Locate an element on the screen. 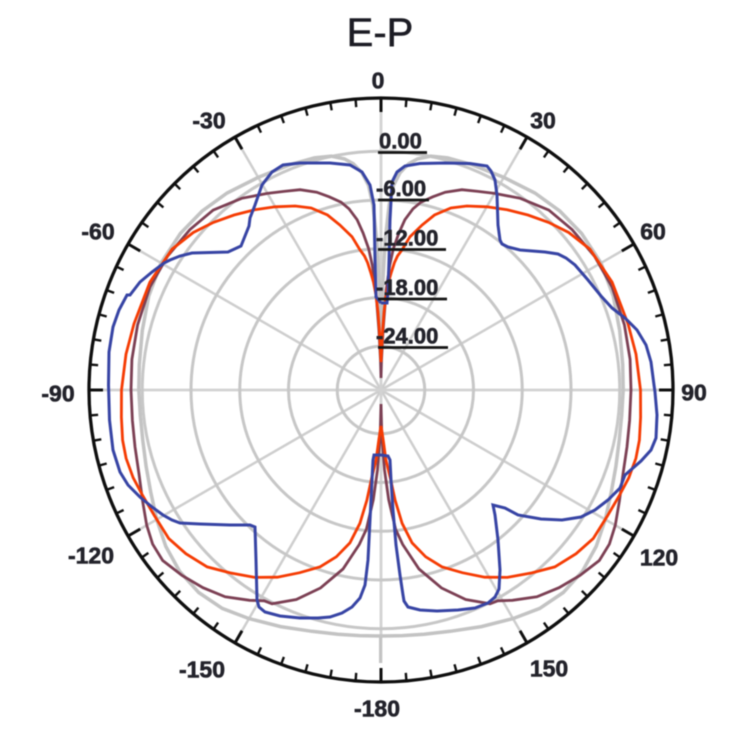 The image size is (750, 750). svg-text: -30 is located at coordinates (208, 121).